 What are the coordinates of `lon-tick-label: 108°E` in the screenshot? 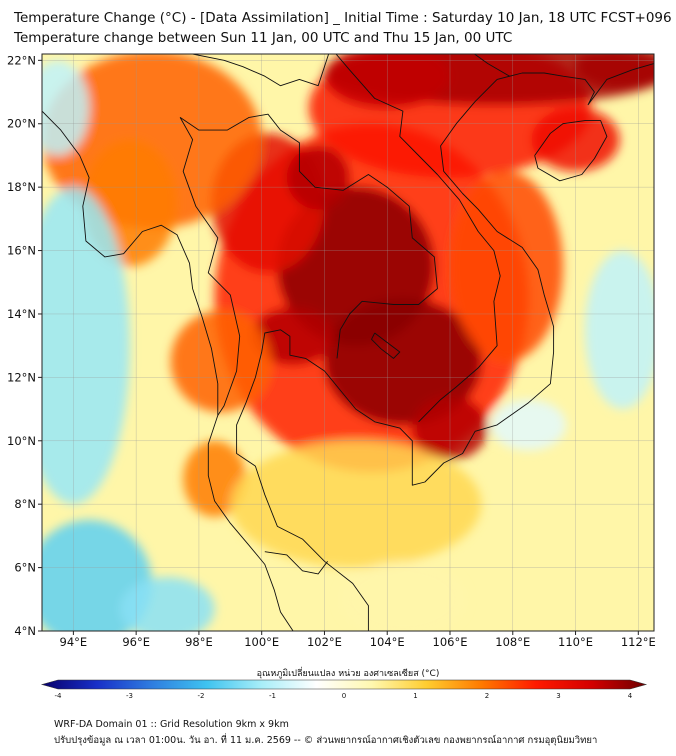 It's located at (512, 642).